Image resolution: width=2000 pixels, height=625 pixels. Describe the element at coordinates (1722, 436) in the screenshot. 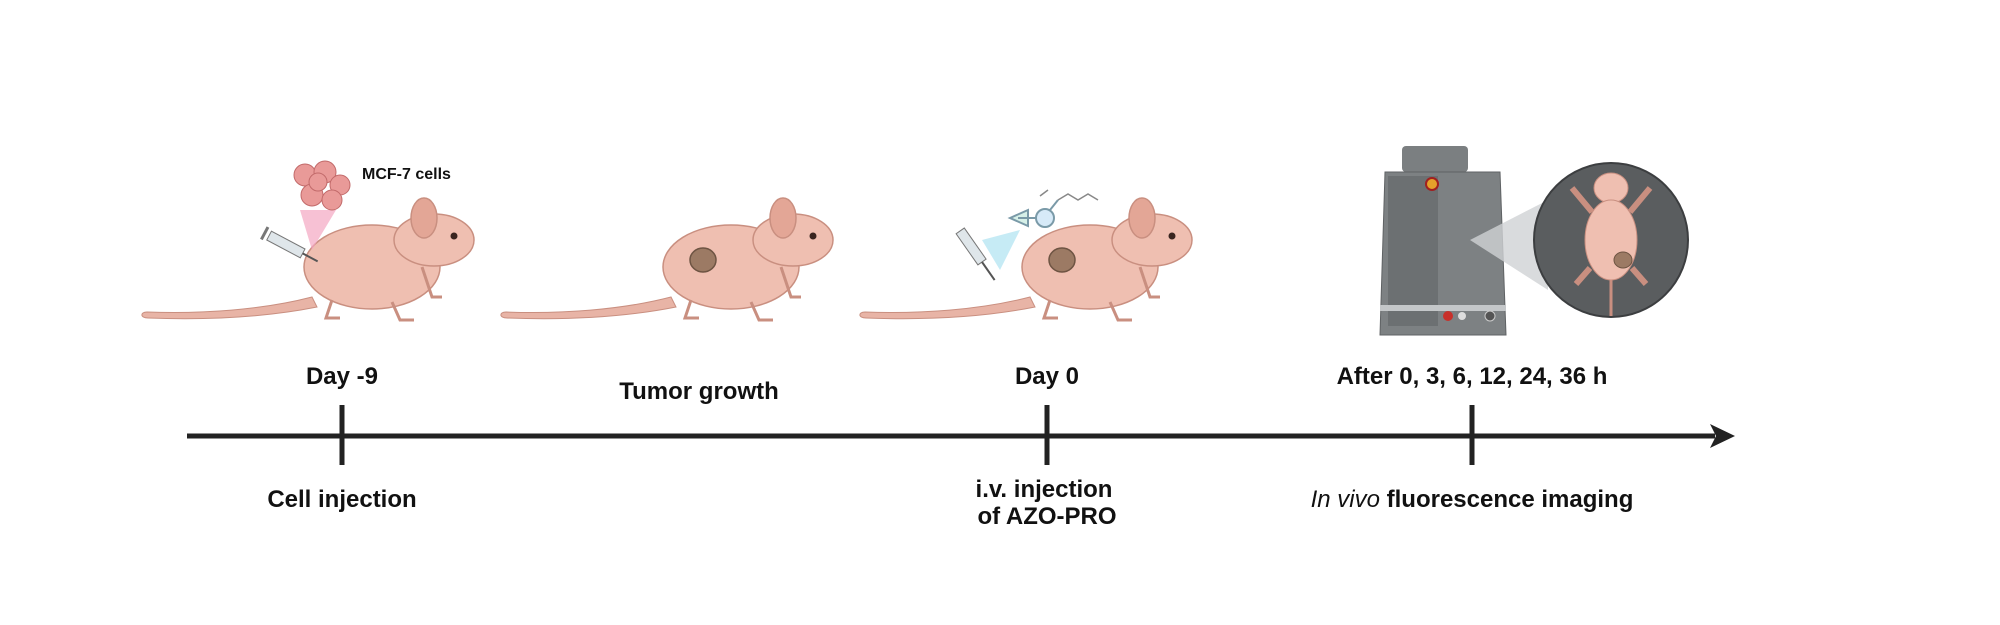

I see `timeline-arrowhead` at that location.